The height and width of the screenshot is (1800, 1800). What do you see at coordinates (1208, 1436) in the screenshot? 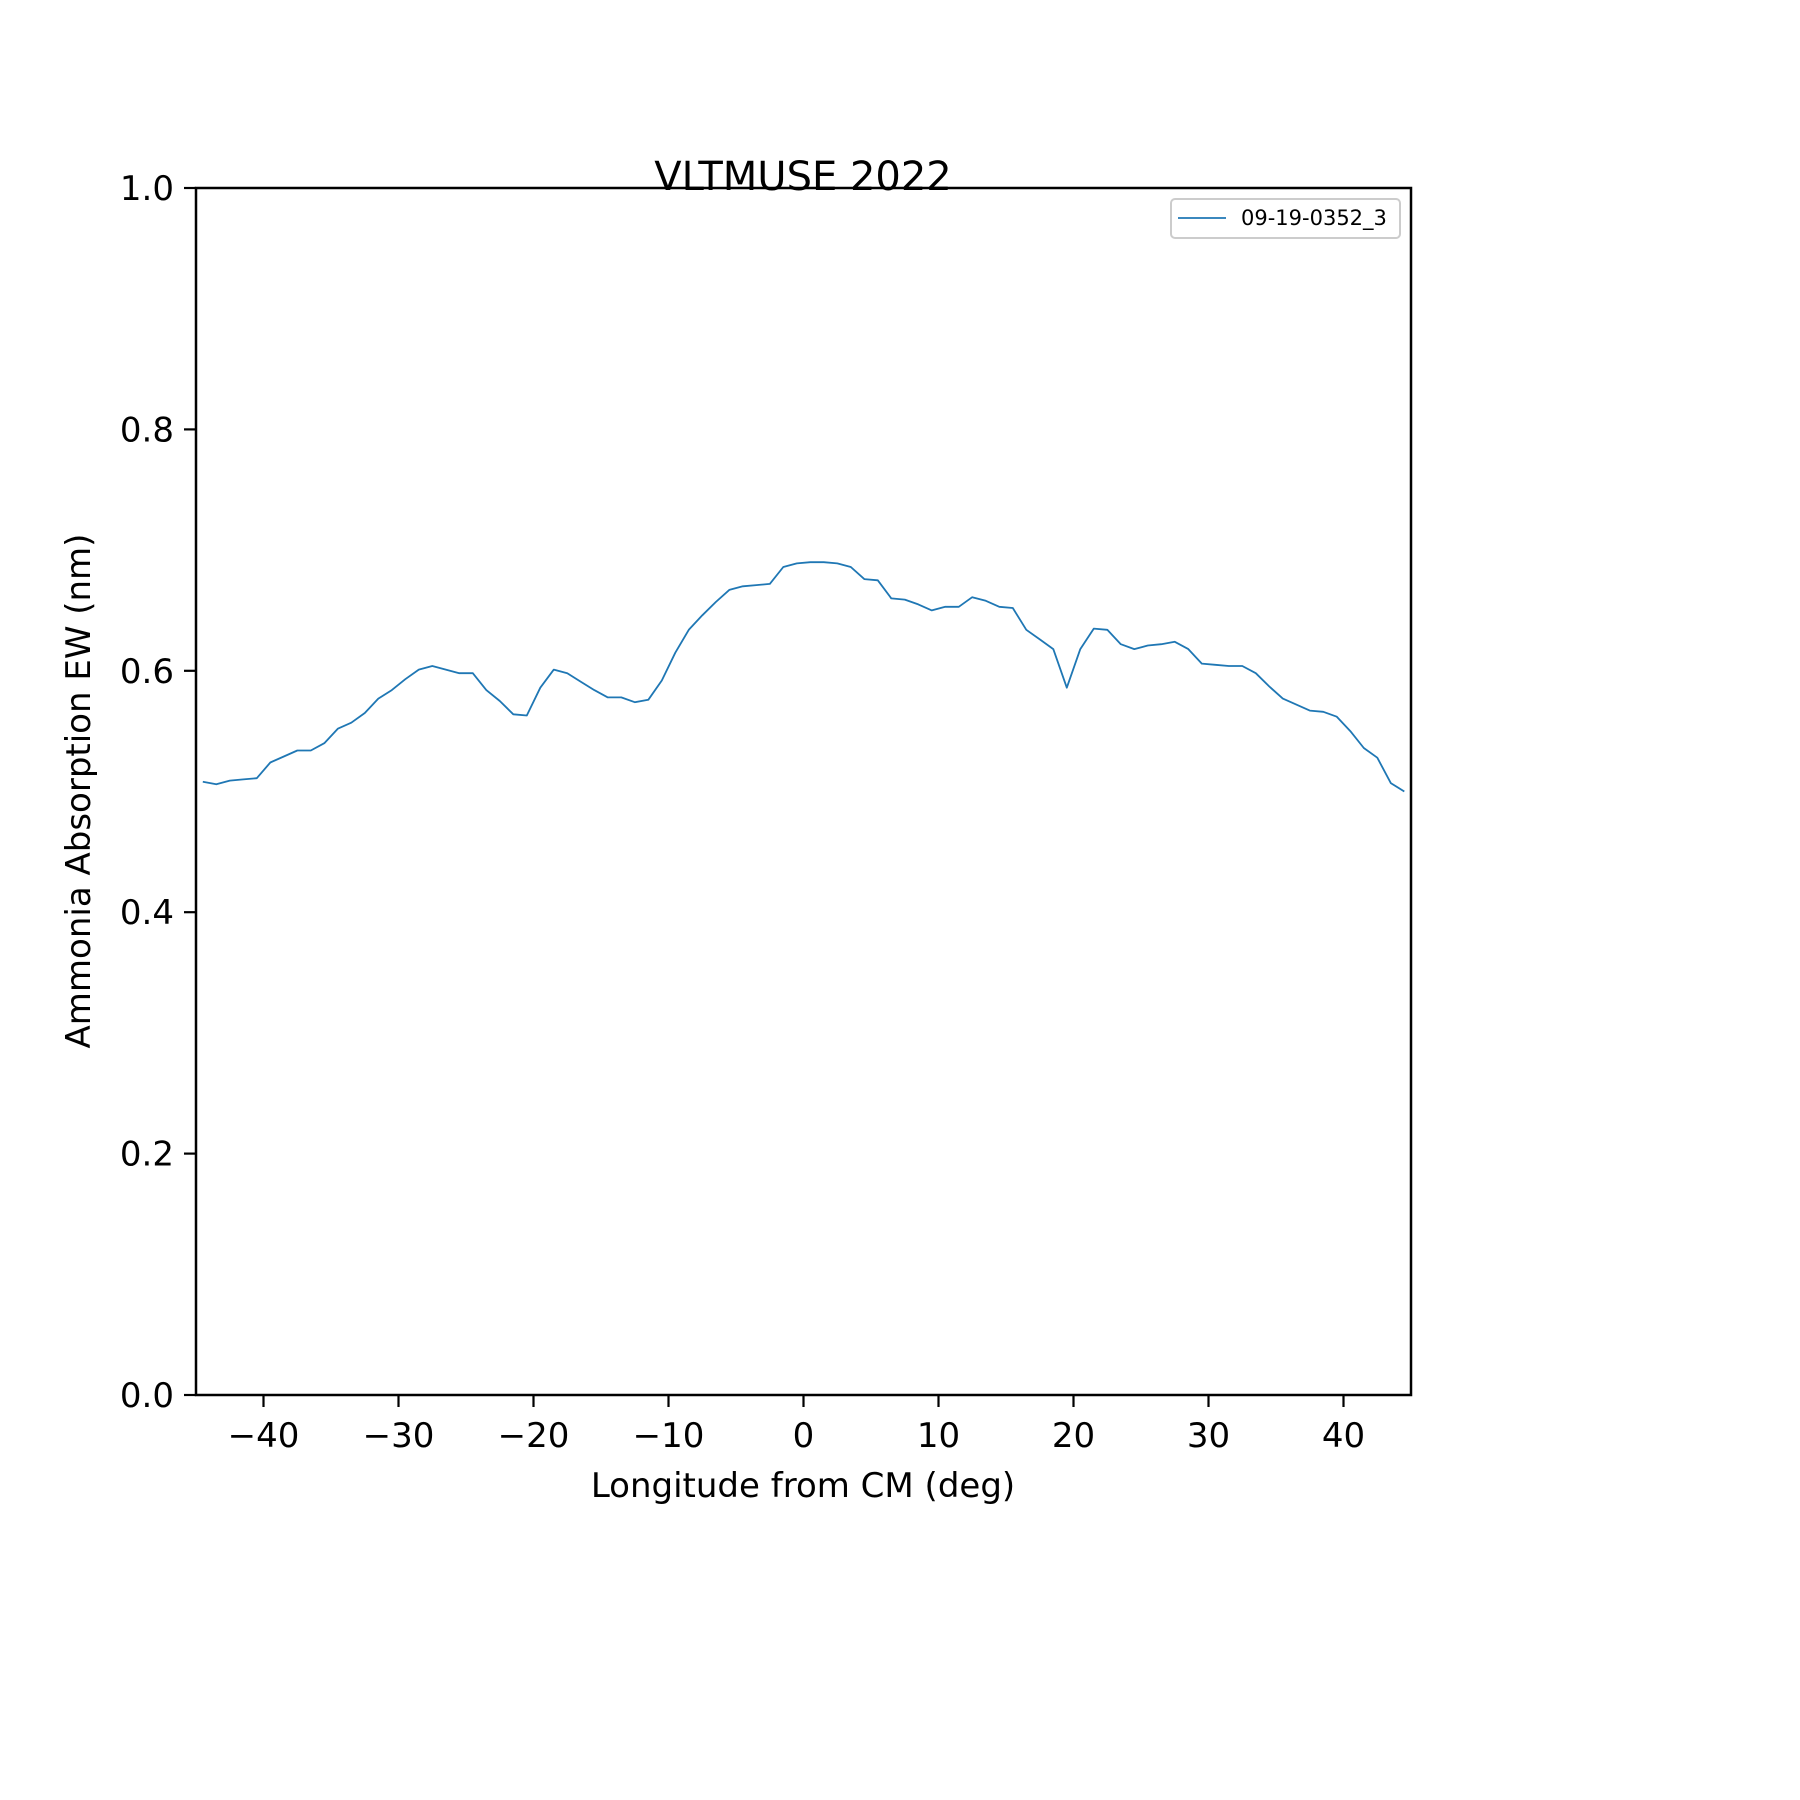
I see `x-tick-label: 30` at bounding box center [1208, 1436].